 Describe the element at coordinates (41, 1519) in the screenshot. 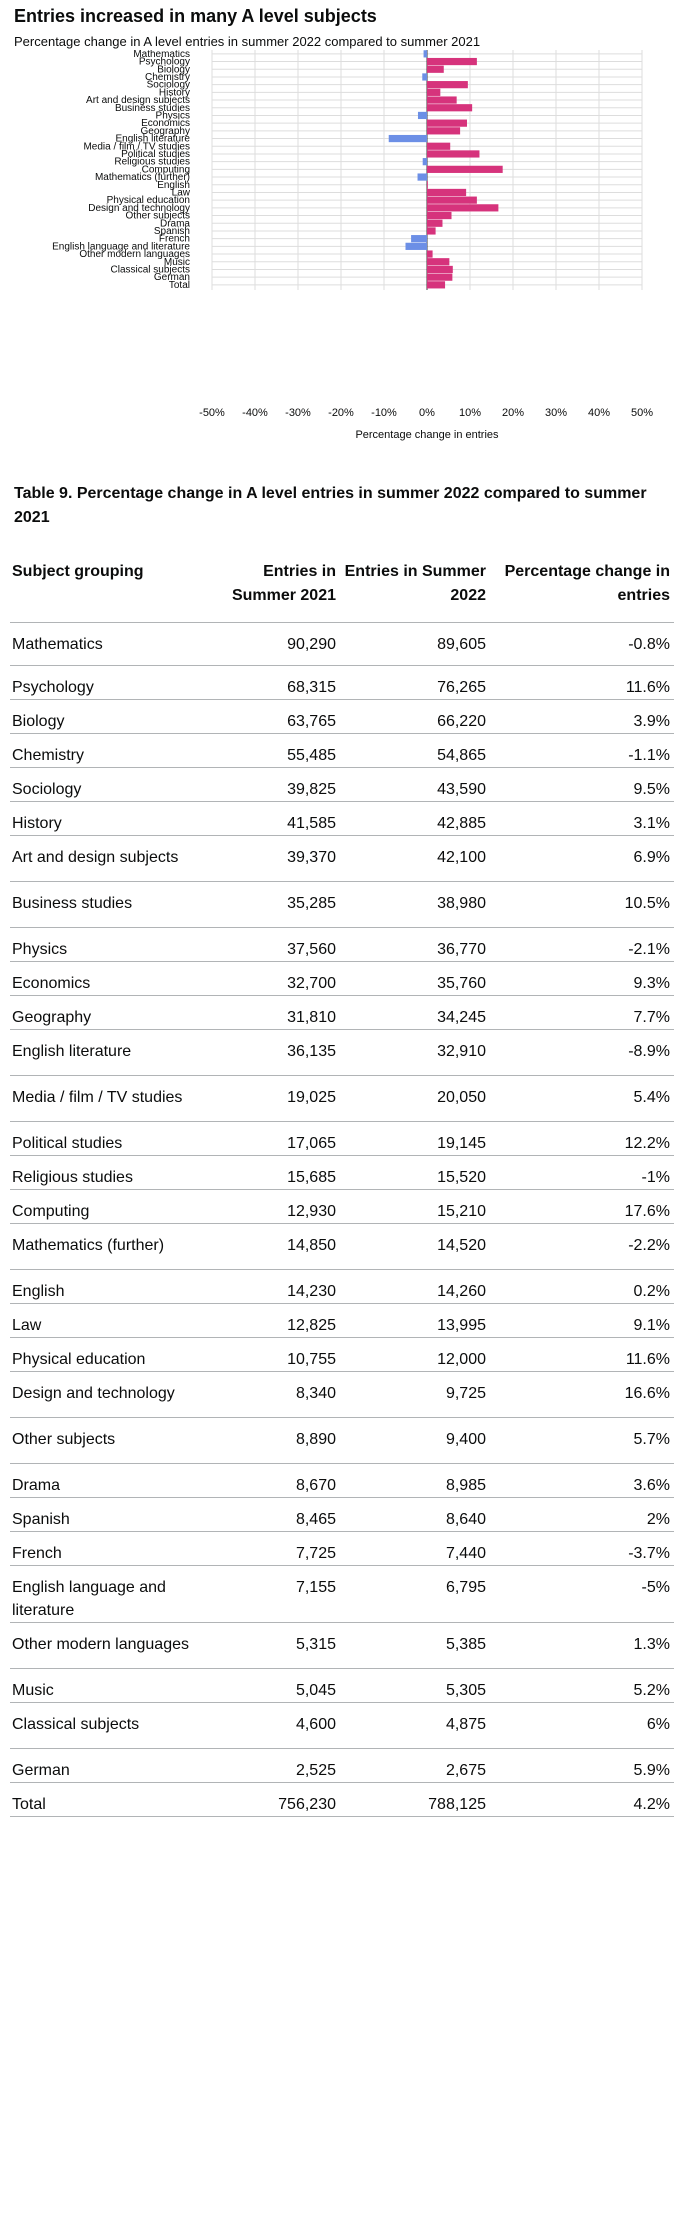

I see `cell-subject: Spanish` at that location.